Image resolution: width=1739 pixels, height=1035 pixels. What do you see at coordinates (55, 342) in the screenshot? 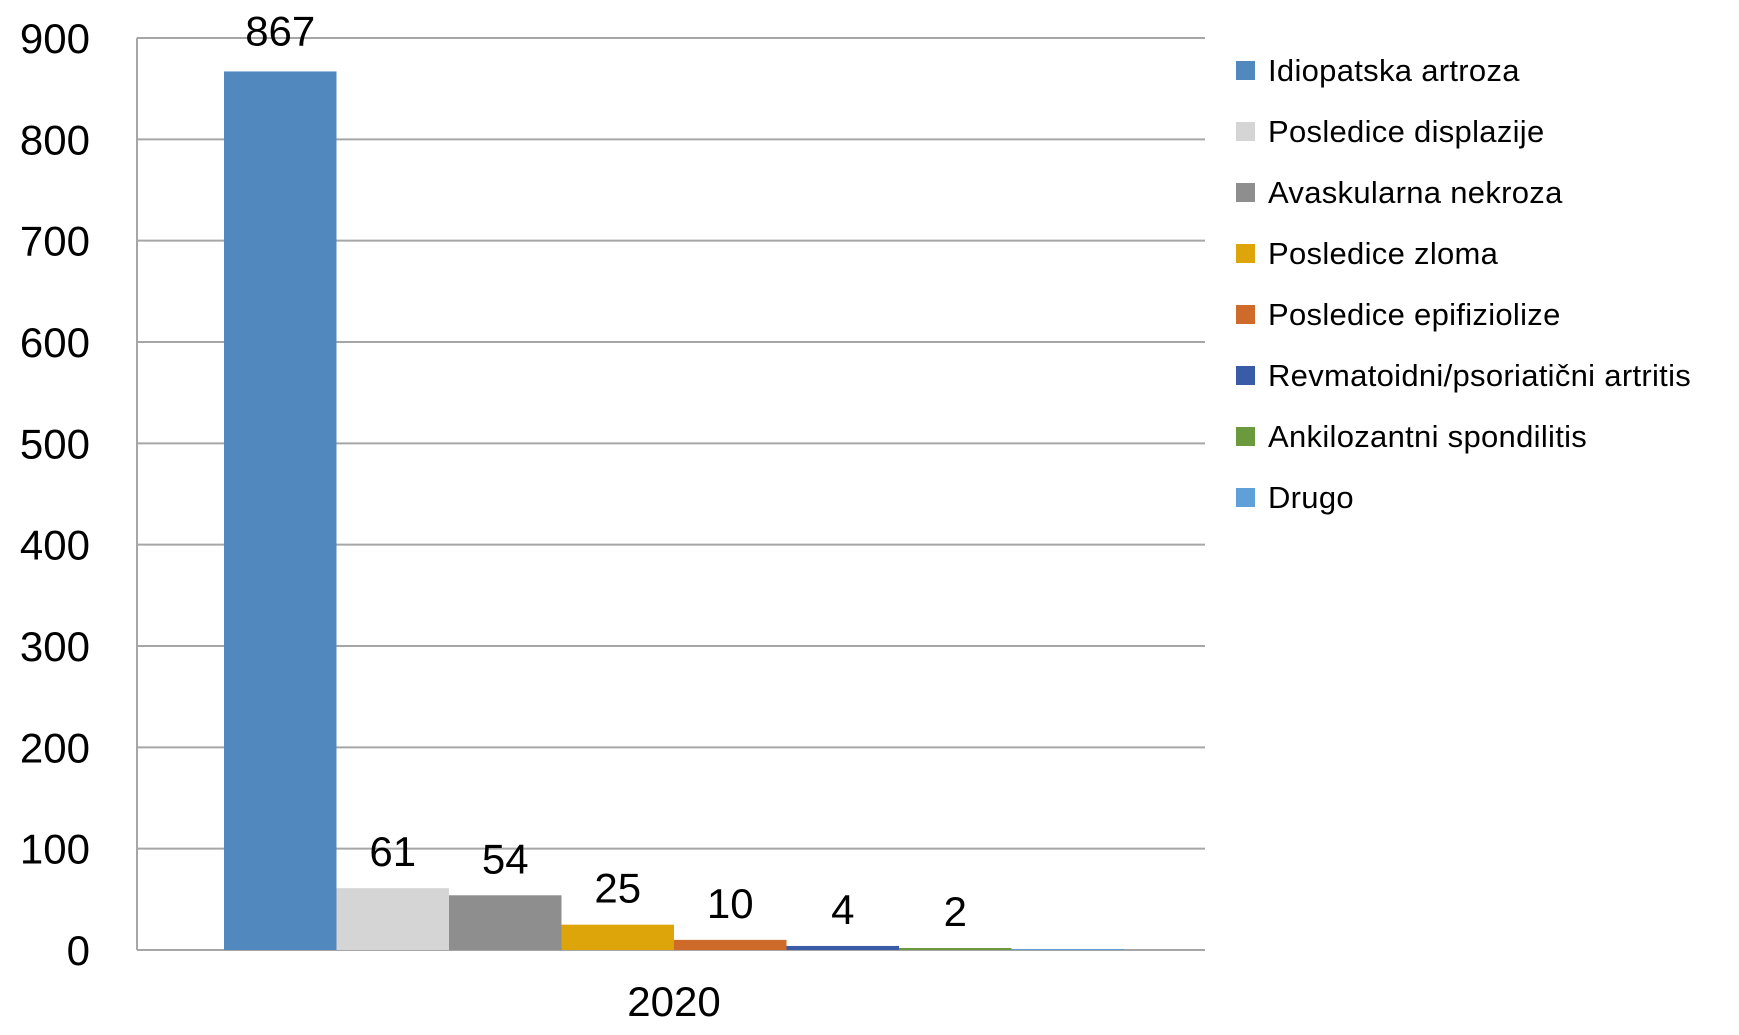
I see `y-tick-label: 600` at bounding box center [55, 342].